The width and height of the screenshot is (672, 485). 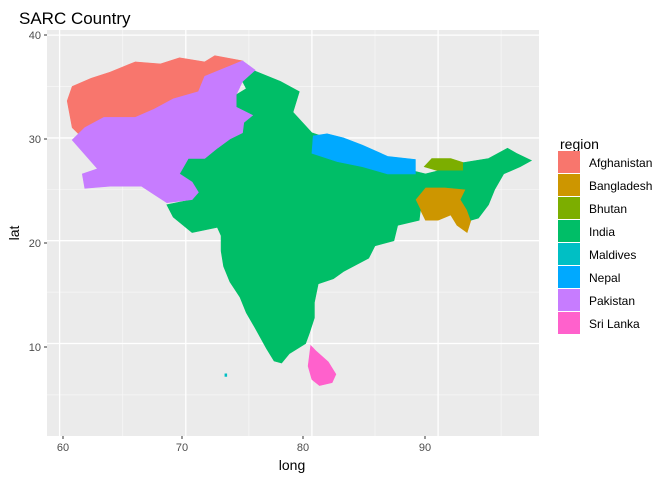 I want to click on x-axis-title: long, so click(x=292, y=465).